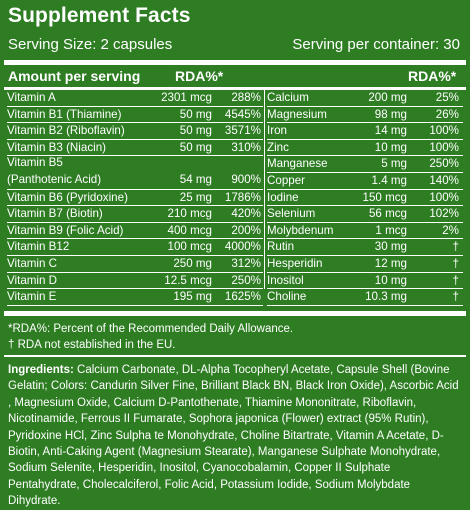  What do you see at coordinates (188, 280) in the screenshot?
I see `nutrient-amount: 12.5 mcg` at bounding box center [188, 280].